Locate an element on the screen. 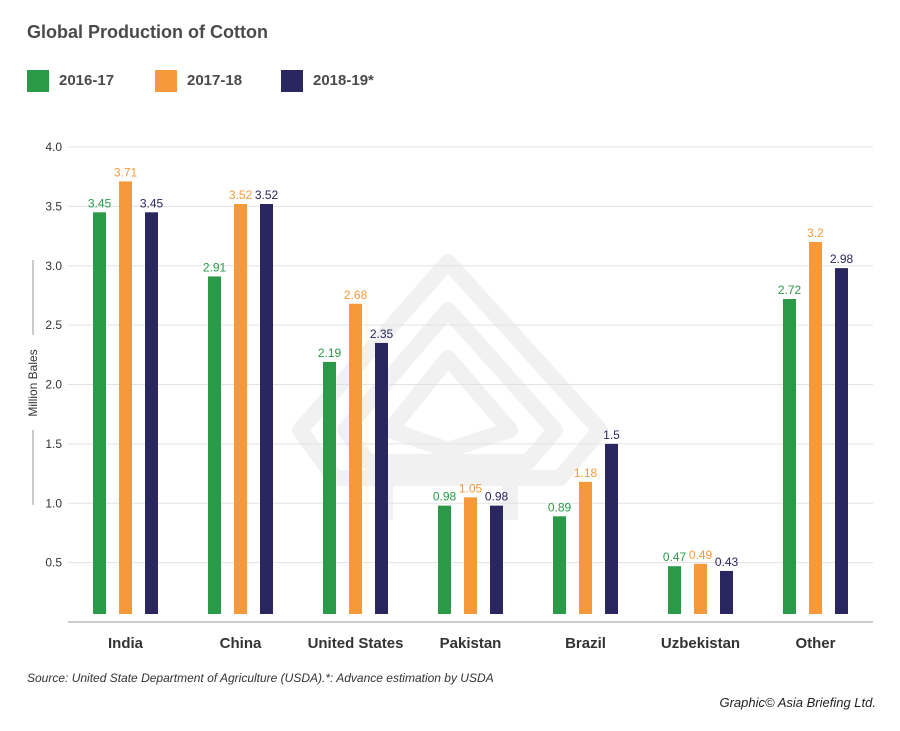 Image resolution: width=900 pixels, height=731 pixels. x-tick-label: United States is located at coordinates (356, 643).